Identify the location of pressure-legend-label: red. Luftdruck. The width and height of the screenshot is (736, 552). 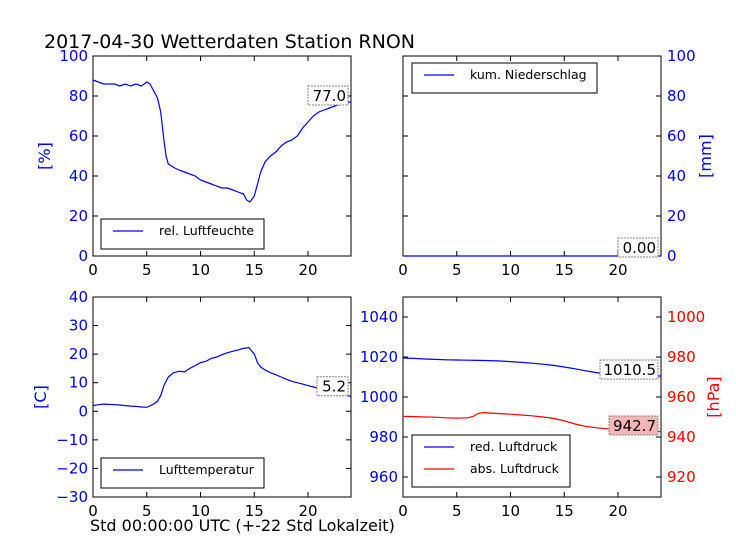
(514, 446).